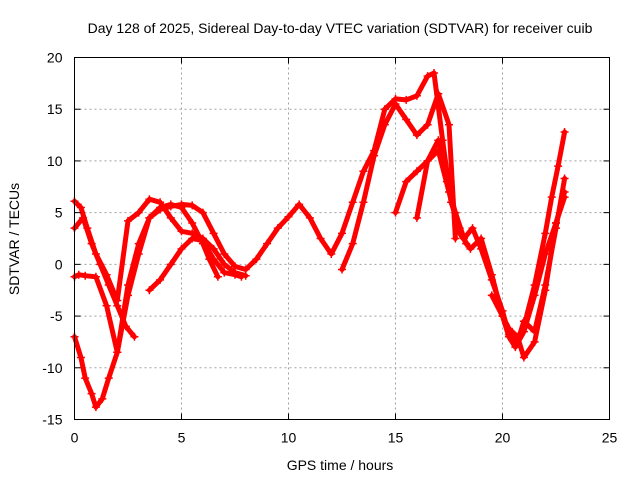 The height and width of the screenshot is (480, 640). What do you see at coordinates (55, 109) in the screenshot?
I see `y-tick-label: 15` at bounding box center [55, 109].